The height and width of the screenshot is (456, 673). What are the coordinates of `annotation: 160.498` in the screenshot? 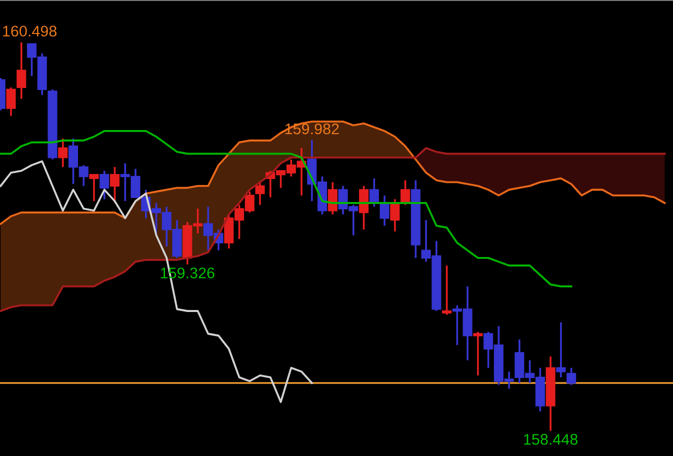 It's located at (30, 31).